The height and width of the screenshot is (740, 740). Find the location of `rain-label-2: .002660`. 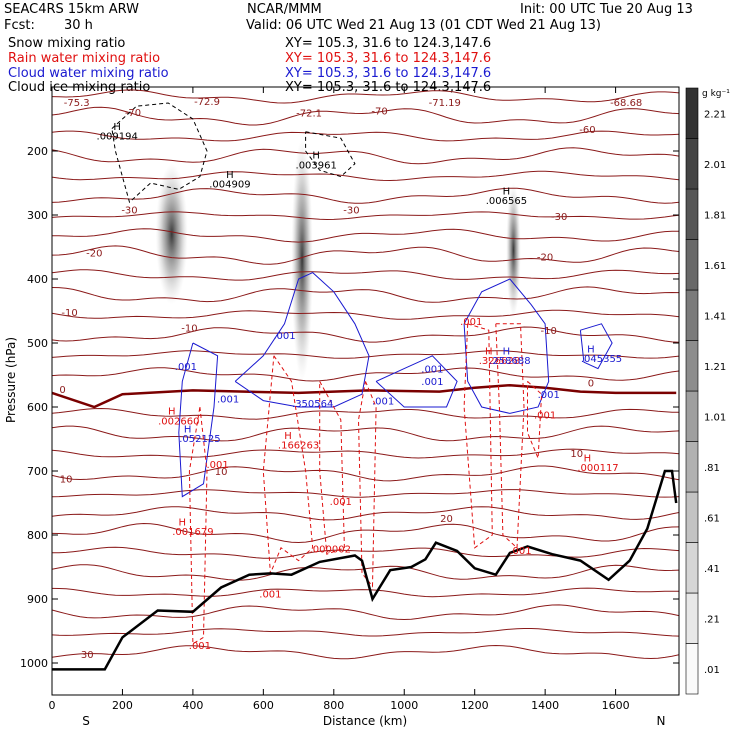

rain-label-2: .002660 is located at coordinates (178, 421).